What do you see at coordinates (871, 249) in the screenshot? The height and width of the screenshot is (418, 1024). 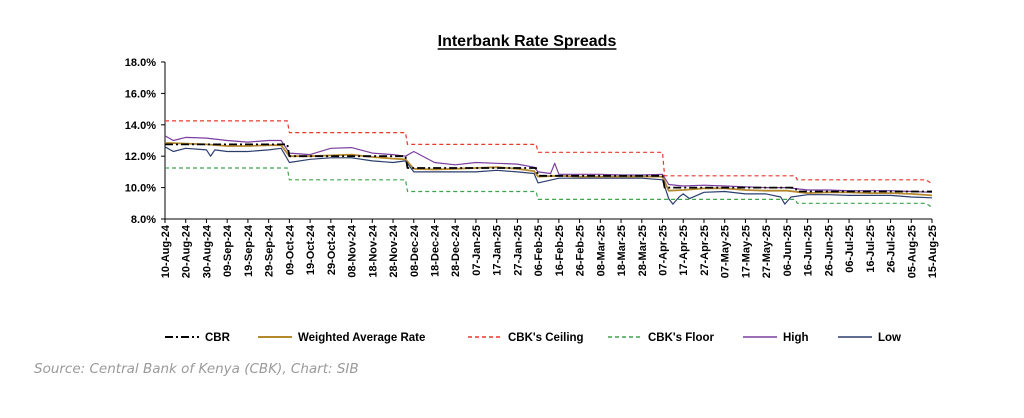 I see `x-tick-label: 16-Jul-25` at bounding box center [871, 249].